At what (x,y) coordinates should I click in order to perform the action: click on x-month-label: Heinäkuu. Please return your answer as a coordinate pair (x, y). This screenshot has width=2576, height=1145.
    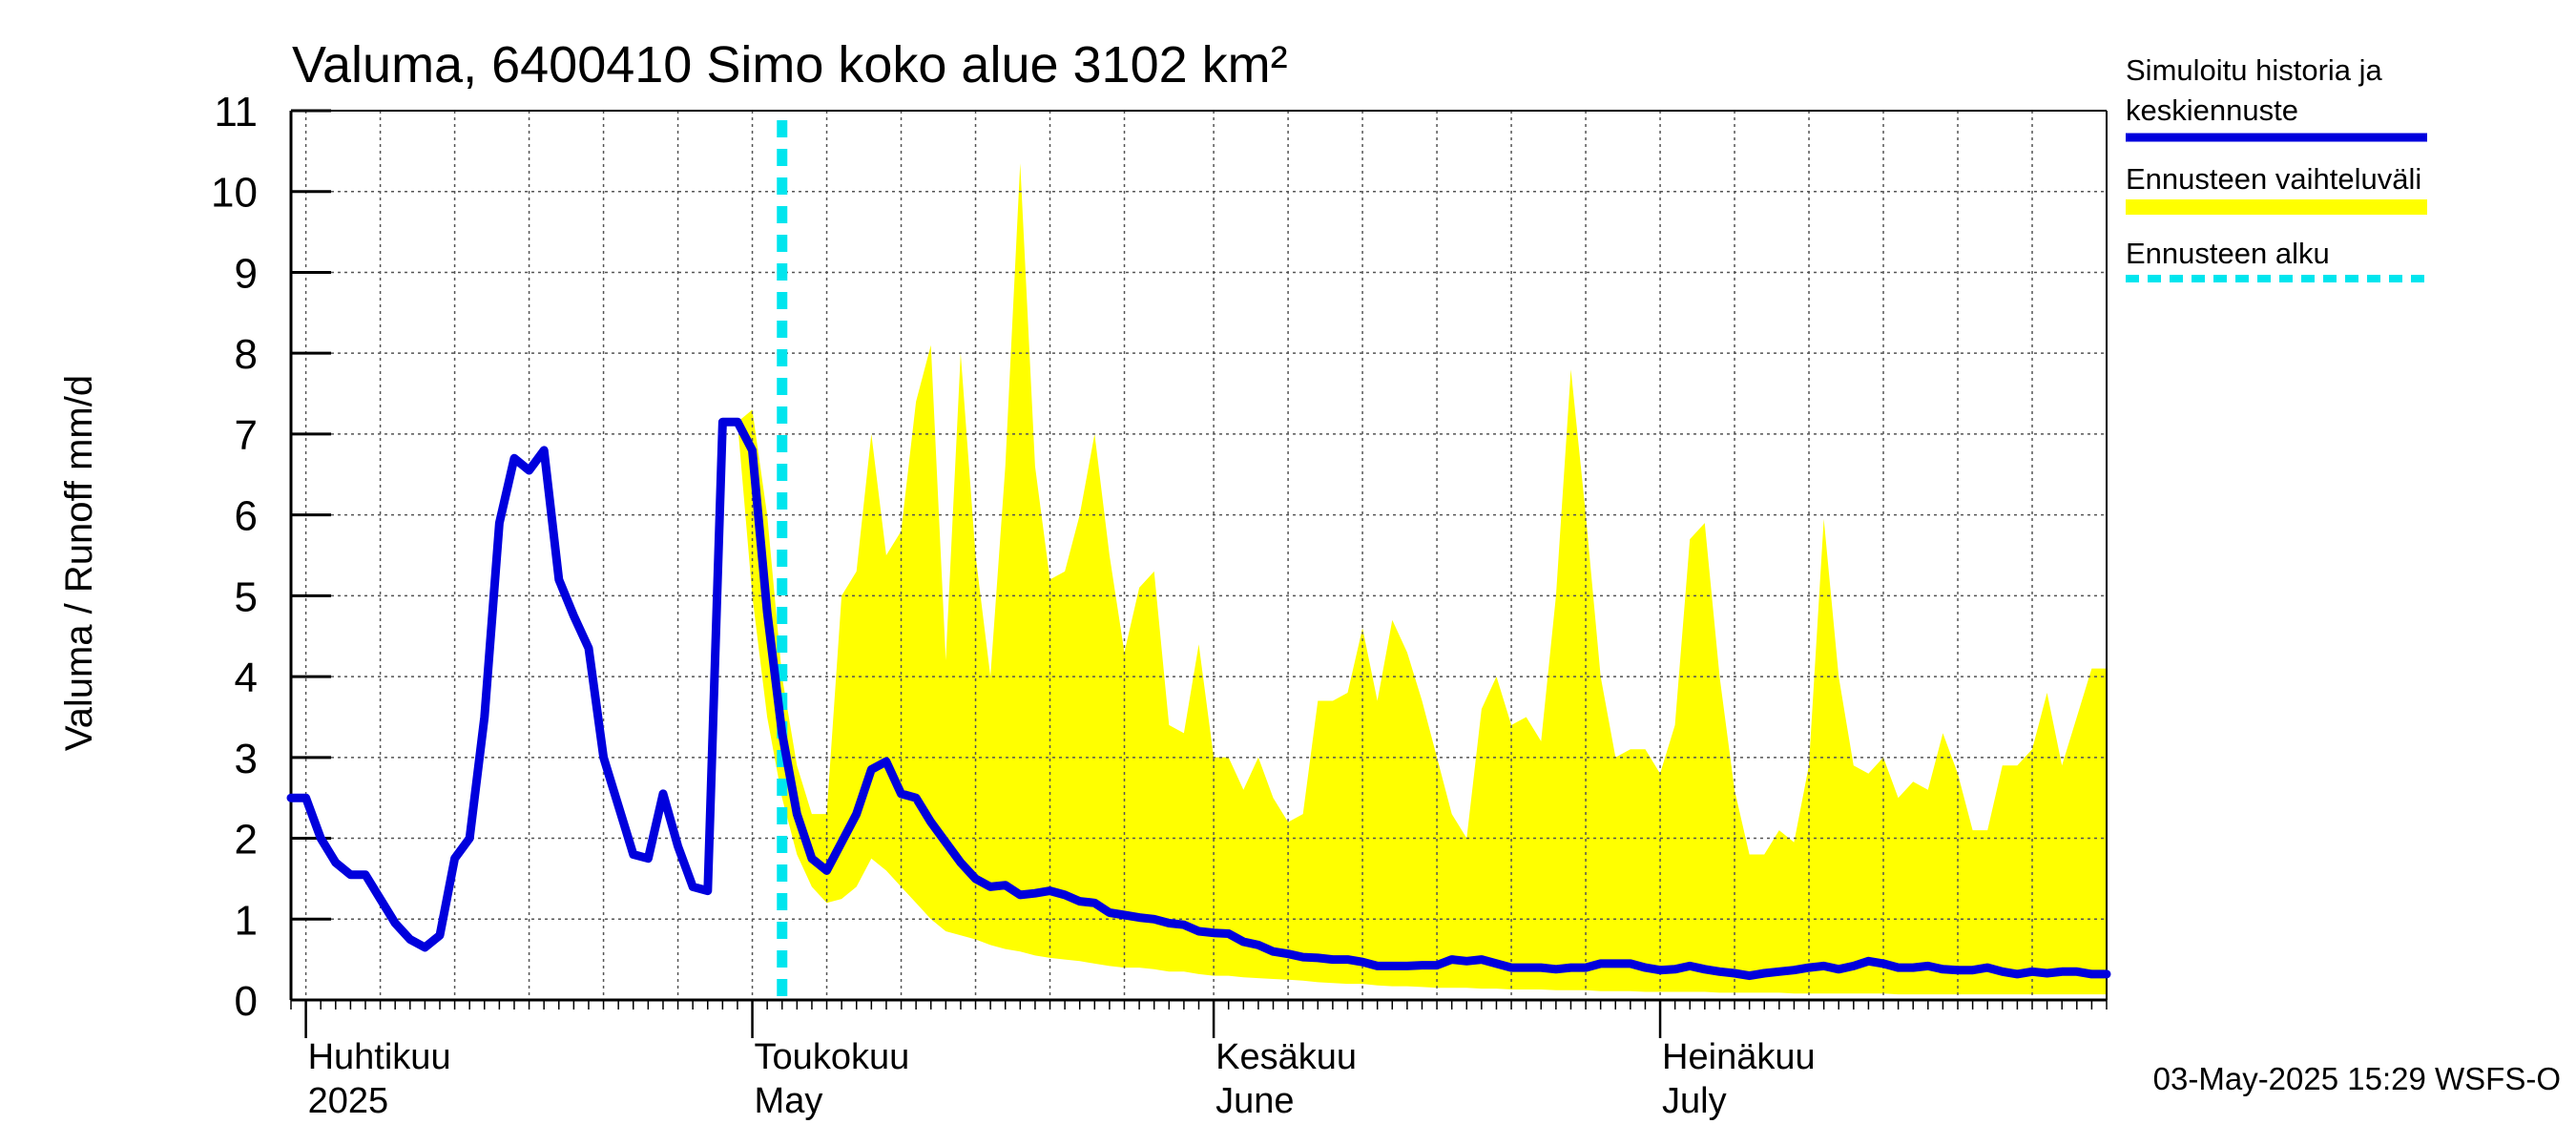
    Looking at the image, I should click on (1739, 1057).